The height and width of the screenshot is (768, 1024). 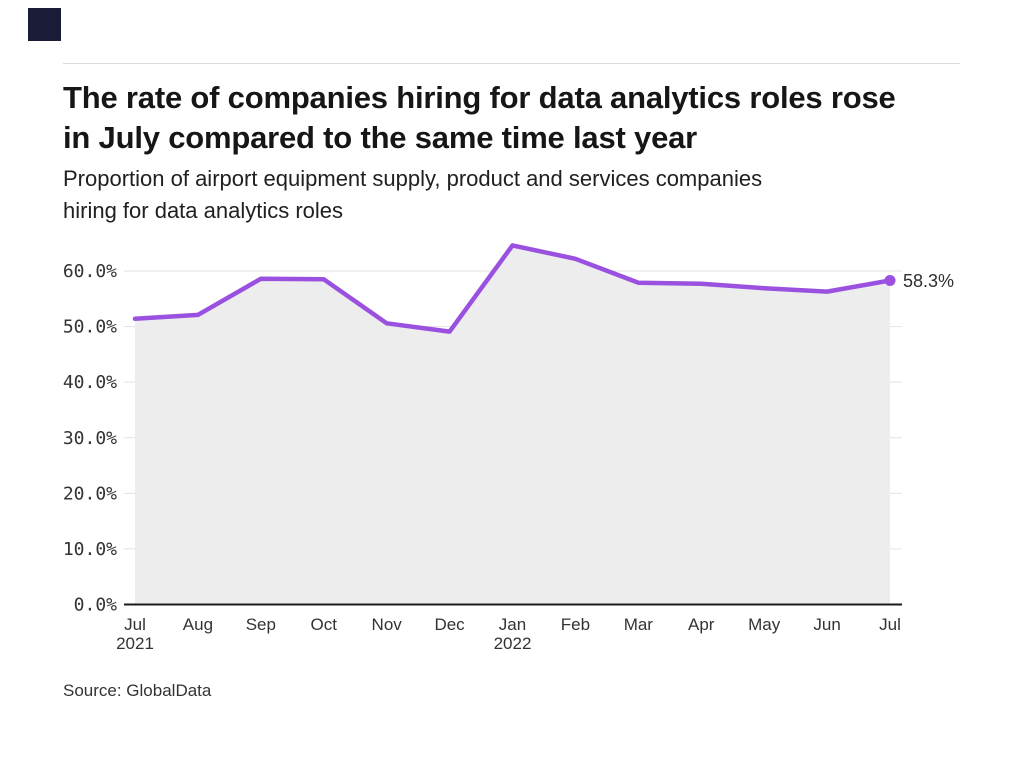 I want to click on svg-text: Jun, so click(x=826, y=624).